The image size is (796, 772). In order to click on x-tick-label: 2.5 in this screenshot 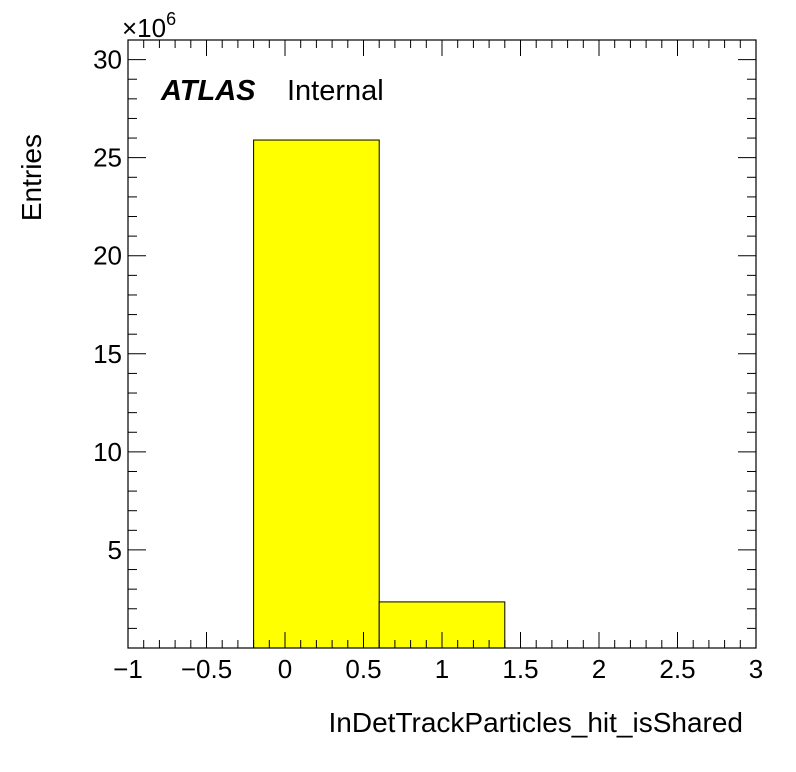, I will do `click(677, 669)`.